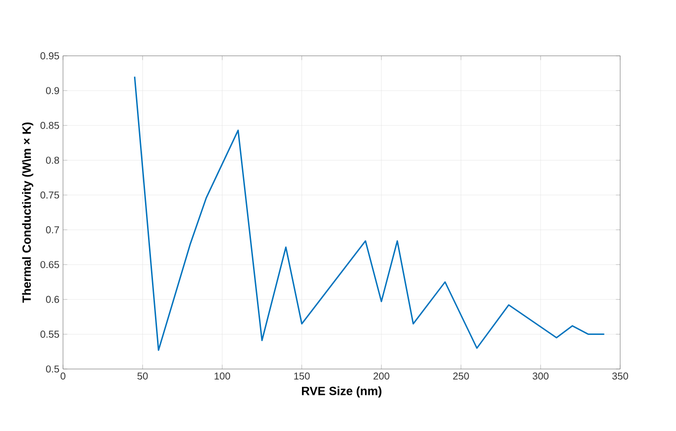 The image size is (676, 431). What do you see at coordinates (52, 230) in the screenshot?
I see `y-tick-label: 0.7` at bounding box center [52, 230].